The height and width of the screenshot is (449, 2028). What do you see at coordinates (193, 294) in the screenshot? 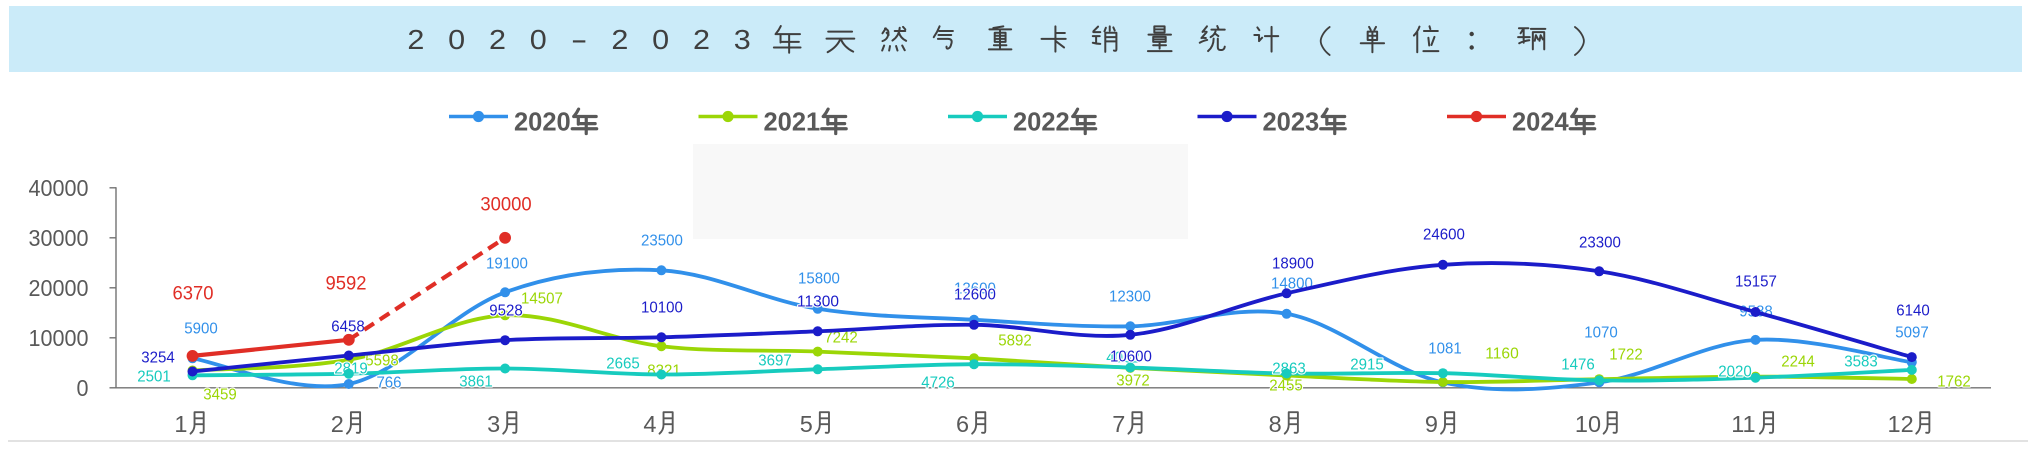
I see `svg-text: 6370` at bounding box center [193, 294].